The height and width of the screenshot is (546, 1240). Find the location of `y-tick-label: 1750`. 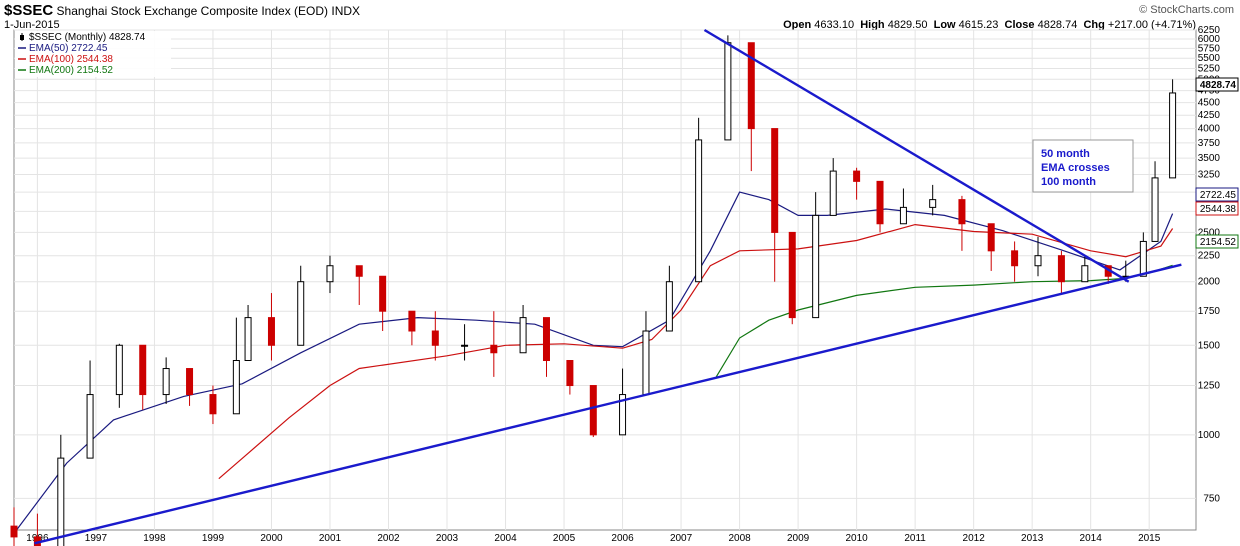

y-tick-label: 1750 is located at coordinates (1209, 311).